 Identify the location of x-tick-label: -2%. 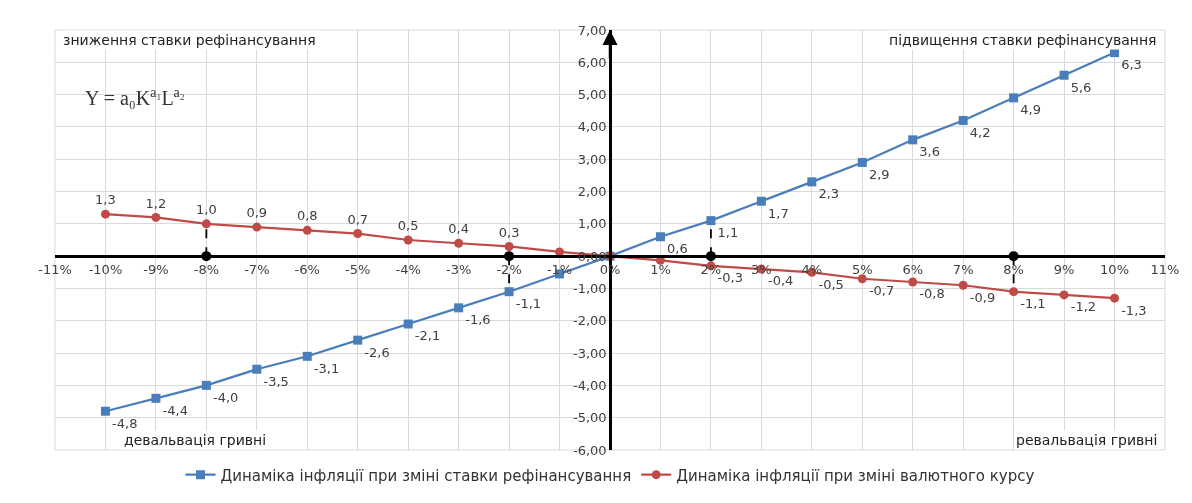
(509, 269).